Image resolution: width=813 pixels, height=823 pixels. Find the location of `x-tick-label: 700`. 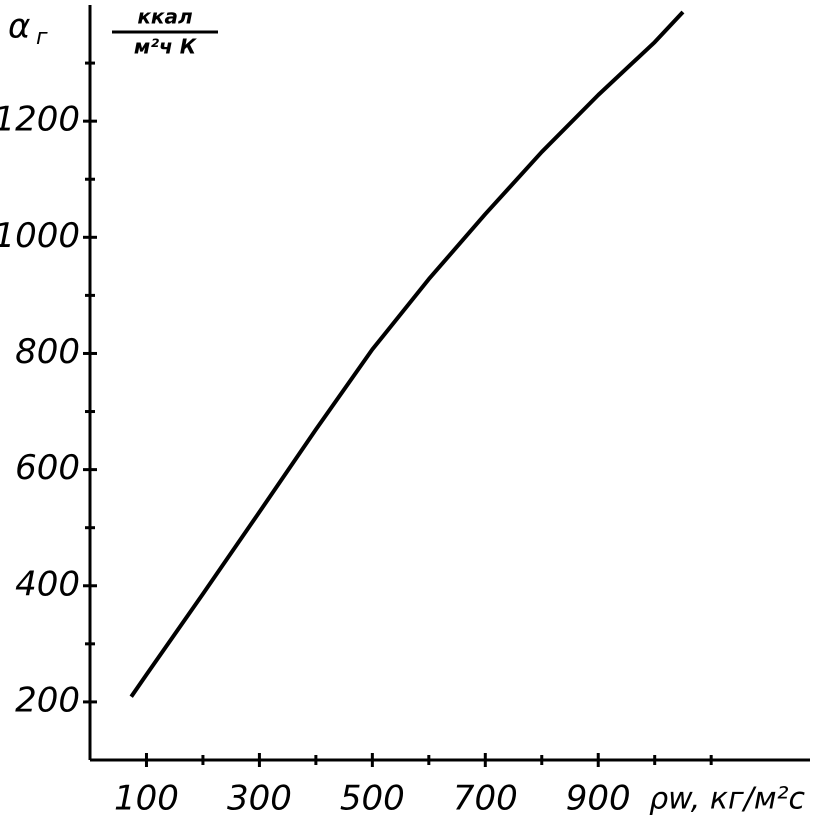

x-tick-label: 700 is located at coordinates (485, 799).